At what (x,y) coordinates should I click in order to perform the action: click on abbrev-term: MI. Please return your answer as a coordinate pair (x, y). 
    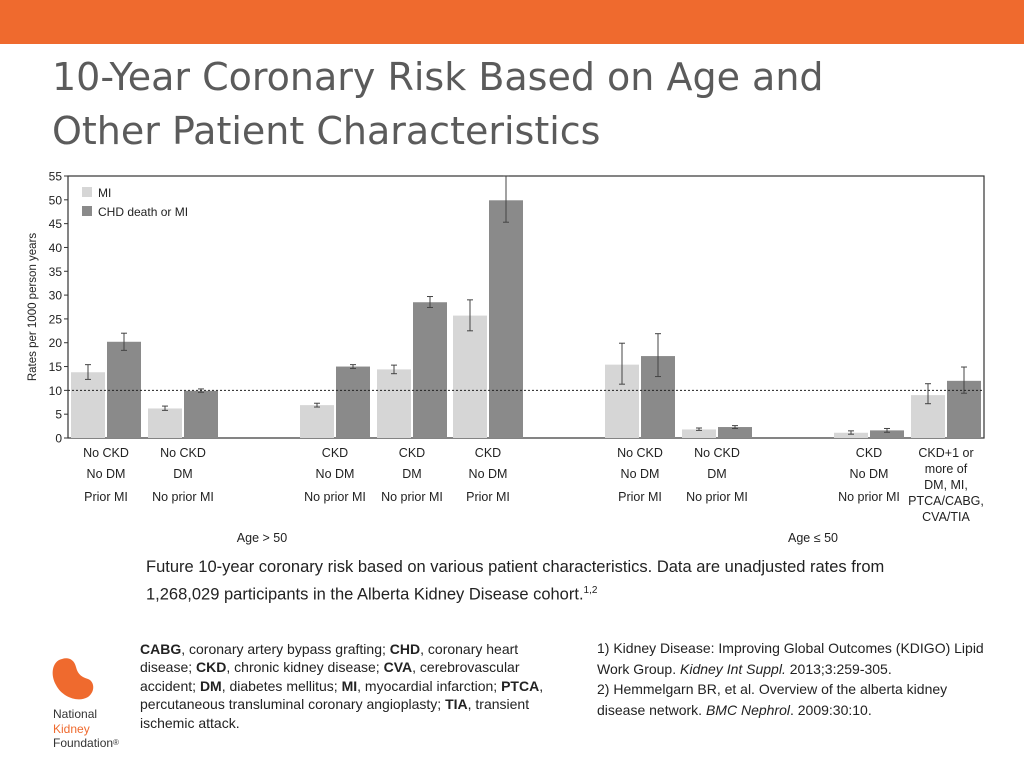
    Looking at the image, I should click on (349, 685).